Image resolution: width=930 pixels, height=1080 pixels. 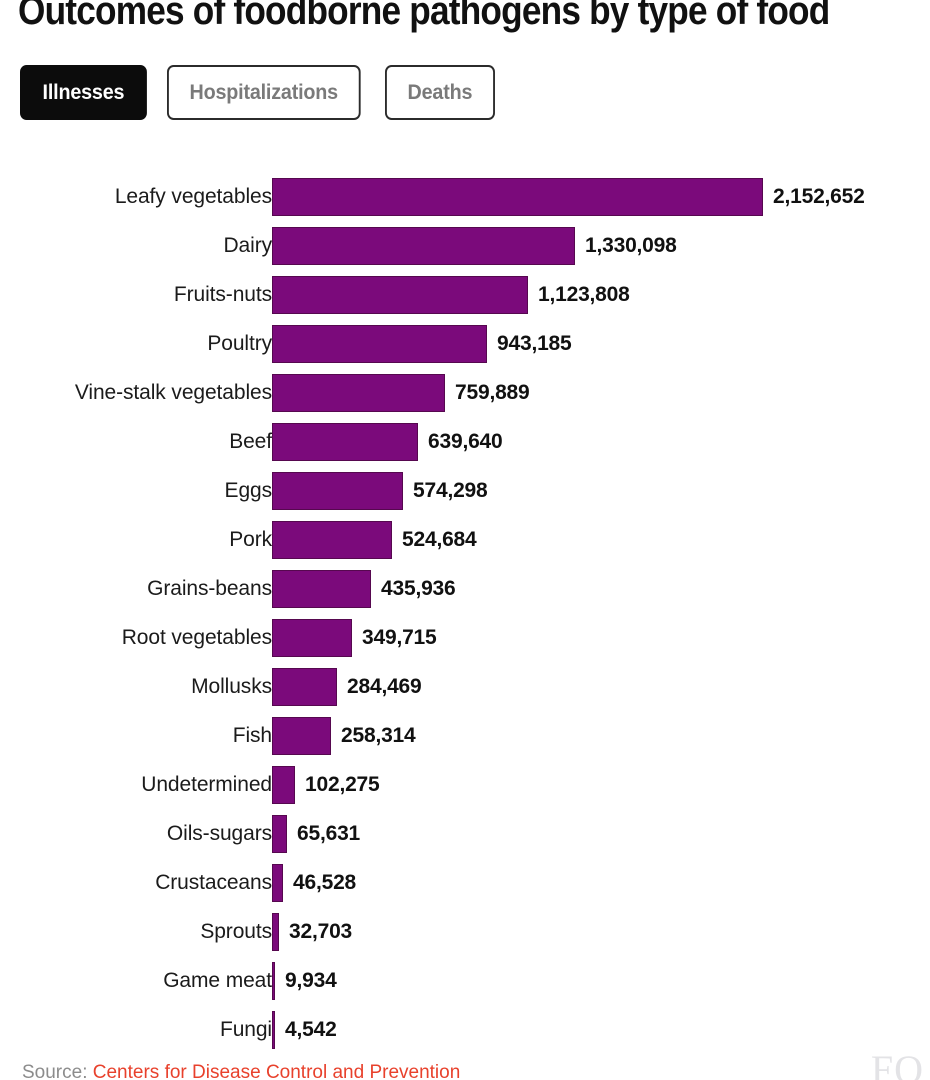 I want to click on bar-value-label: 639,640, so click(x=465, y=441).